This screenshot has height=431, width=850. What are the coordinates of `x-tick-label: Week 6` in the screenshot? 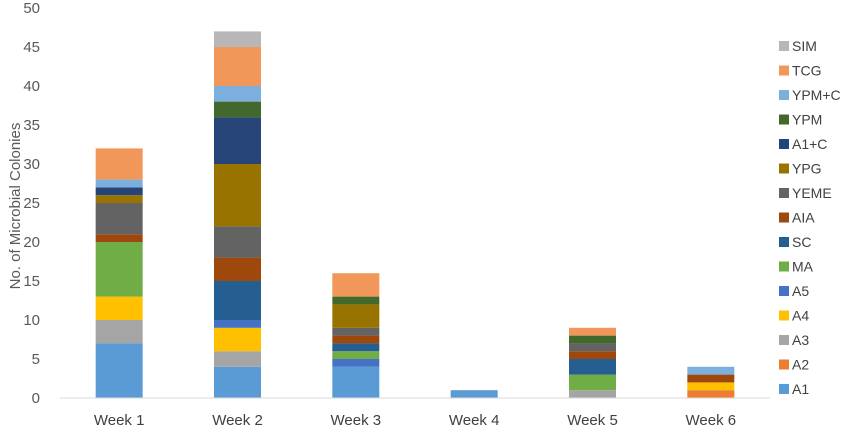 It's located at (711, 420).